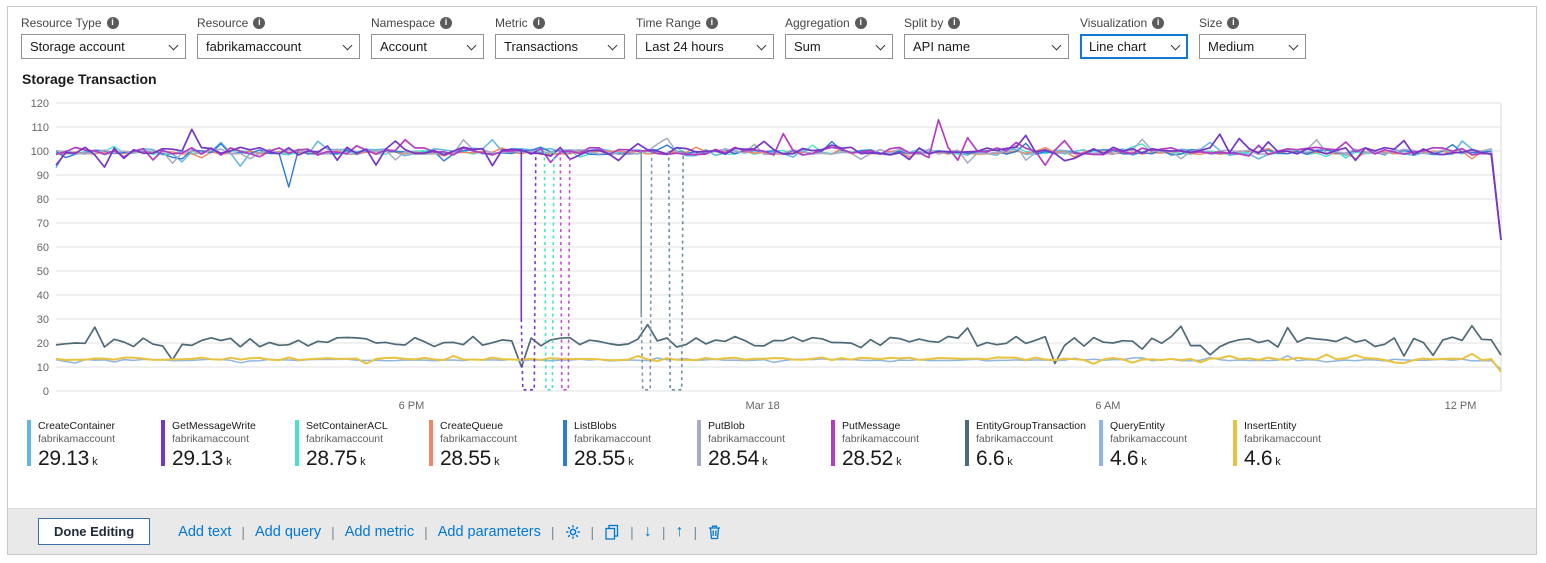 Image resolution: width=1546 pixels, height=563 pixels. Describe the element at coordinates (478, 445) in the screenshot. I see `legend-text: CreateQueue fabrikamaccount 28.55 k` at that location.